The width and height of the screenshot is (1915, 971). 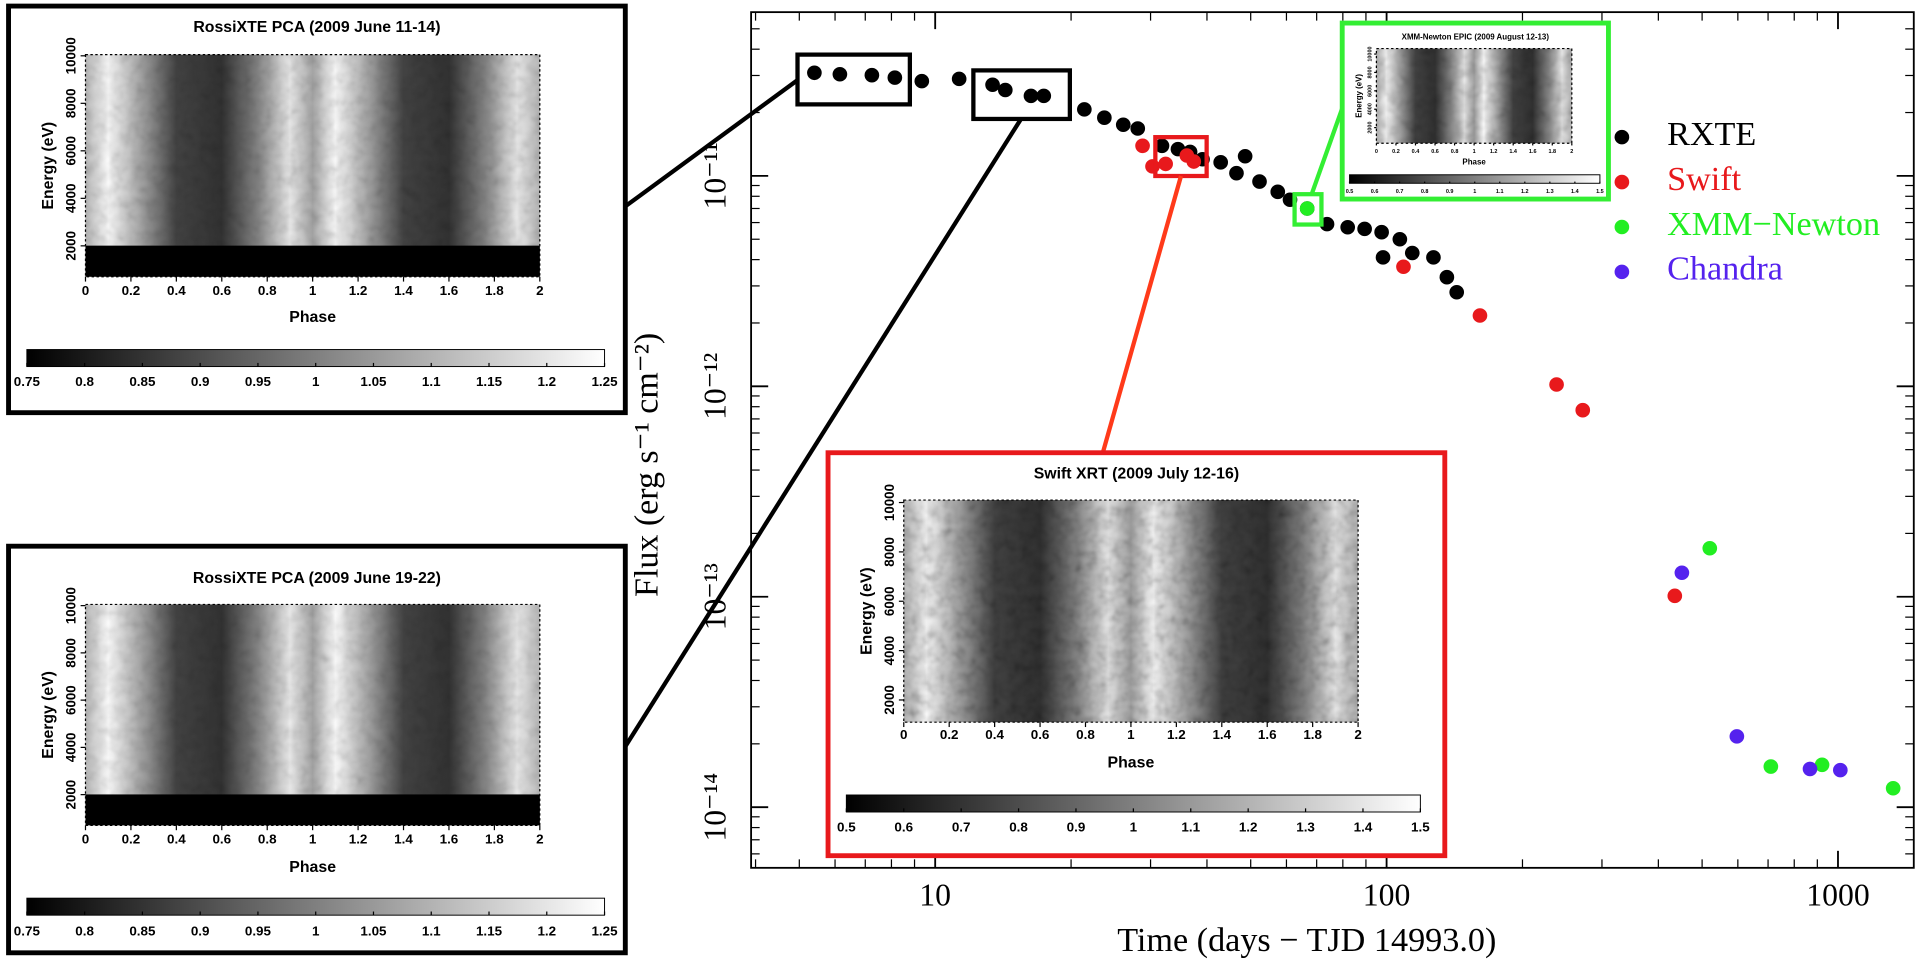 I want to click on x-tick-label: 0.2, so click(x=131, y=838).